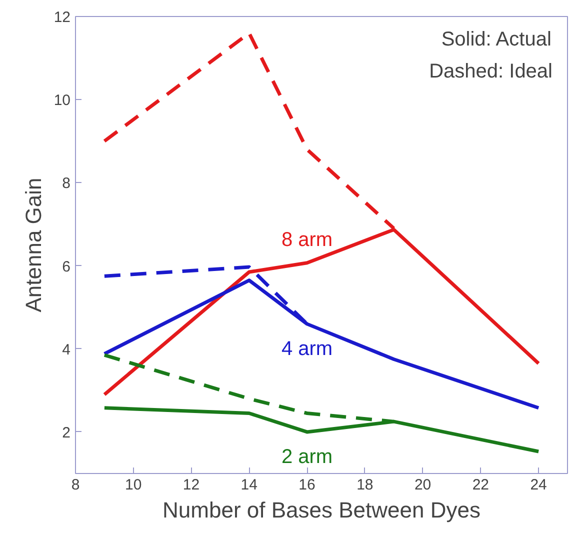 The height and width of the screenshot is (543, 571). What do you see at coordinates (423, 485) in the screenshot?
I see `x-tick-label: 20` at bounding box center [423, 485].